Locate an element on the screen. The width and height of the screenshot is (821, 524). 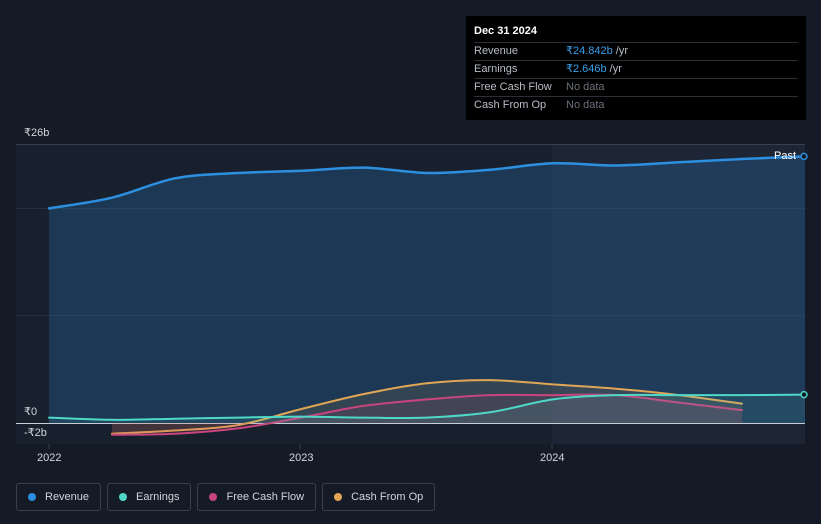
series-line-revenue is located at coordinates (427, 182).